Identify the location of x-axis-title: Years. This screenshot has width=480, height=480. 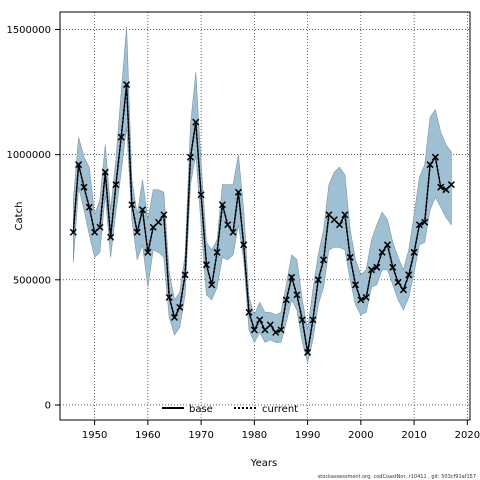
(263, 463).